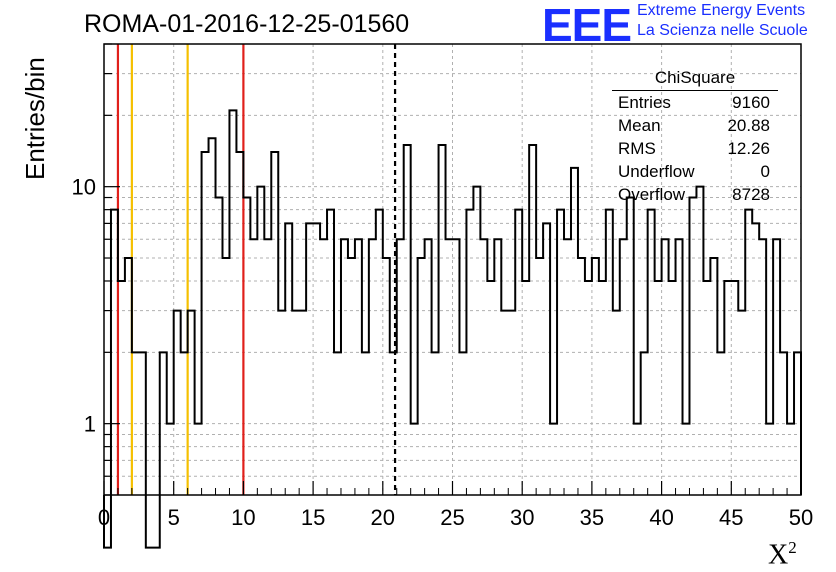 The height and width of the screenshot is (572, 836). I want to click on logo-subtitle-2: La Scienza nelle Scuole, so click(722, 30).